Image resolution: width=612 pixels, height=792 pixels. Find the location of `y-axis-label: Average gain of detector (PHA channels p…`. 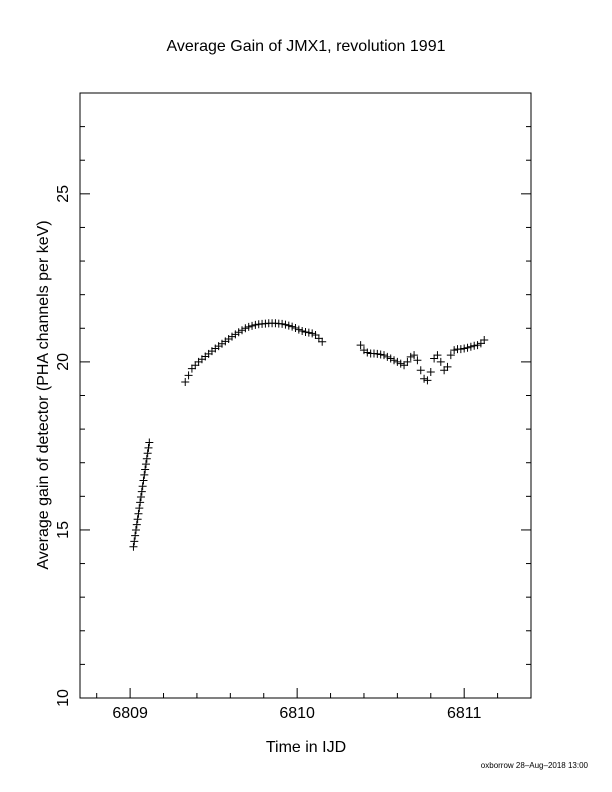

y-axis-label: Average gain of detector (PHA channels p… is located at coordinates (43, 394).